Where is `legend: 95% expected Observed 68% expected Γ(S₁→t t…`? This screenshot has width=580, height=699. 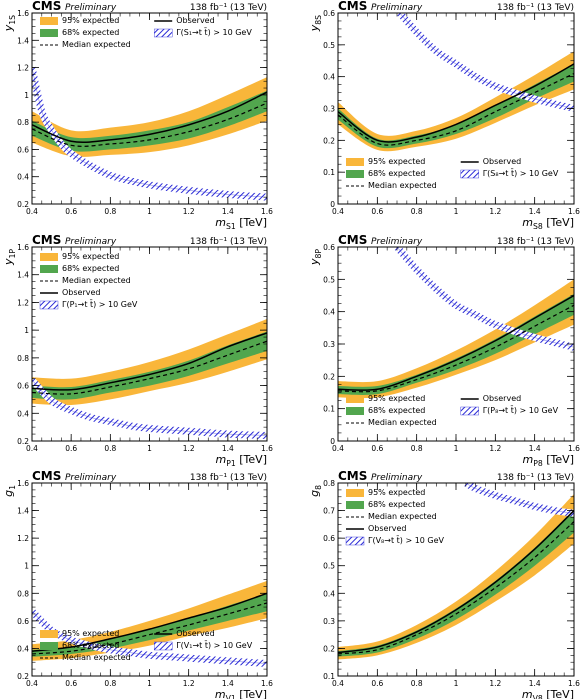 legend: 95% expected Observed 68% expected Γ(S₁→t t… is located at coordinates (146, 32).